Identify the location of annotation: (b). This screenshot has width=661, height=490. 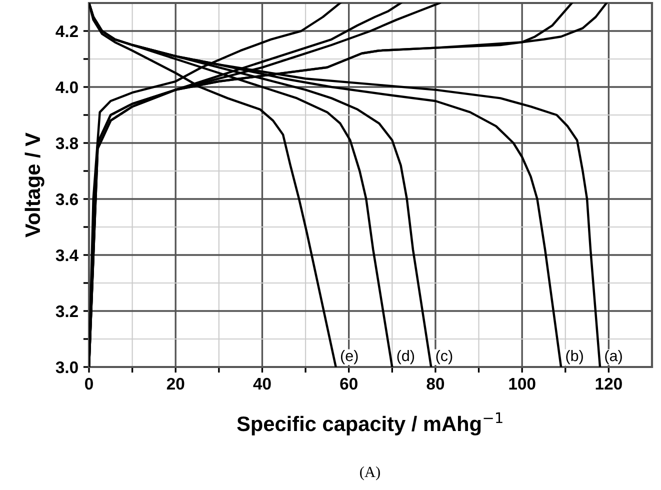
(574, 357).